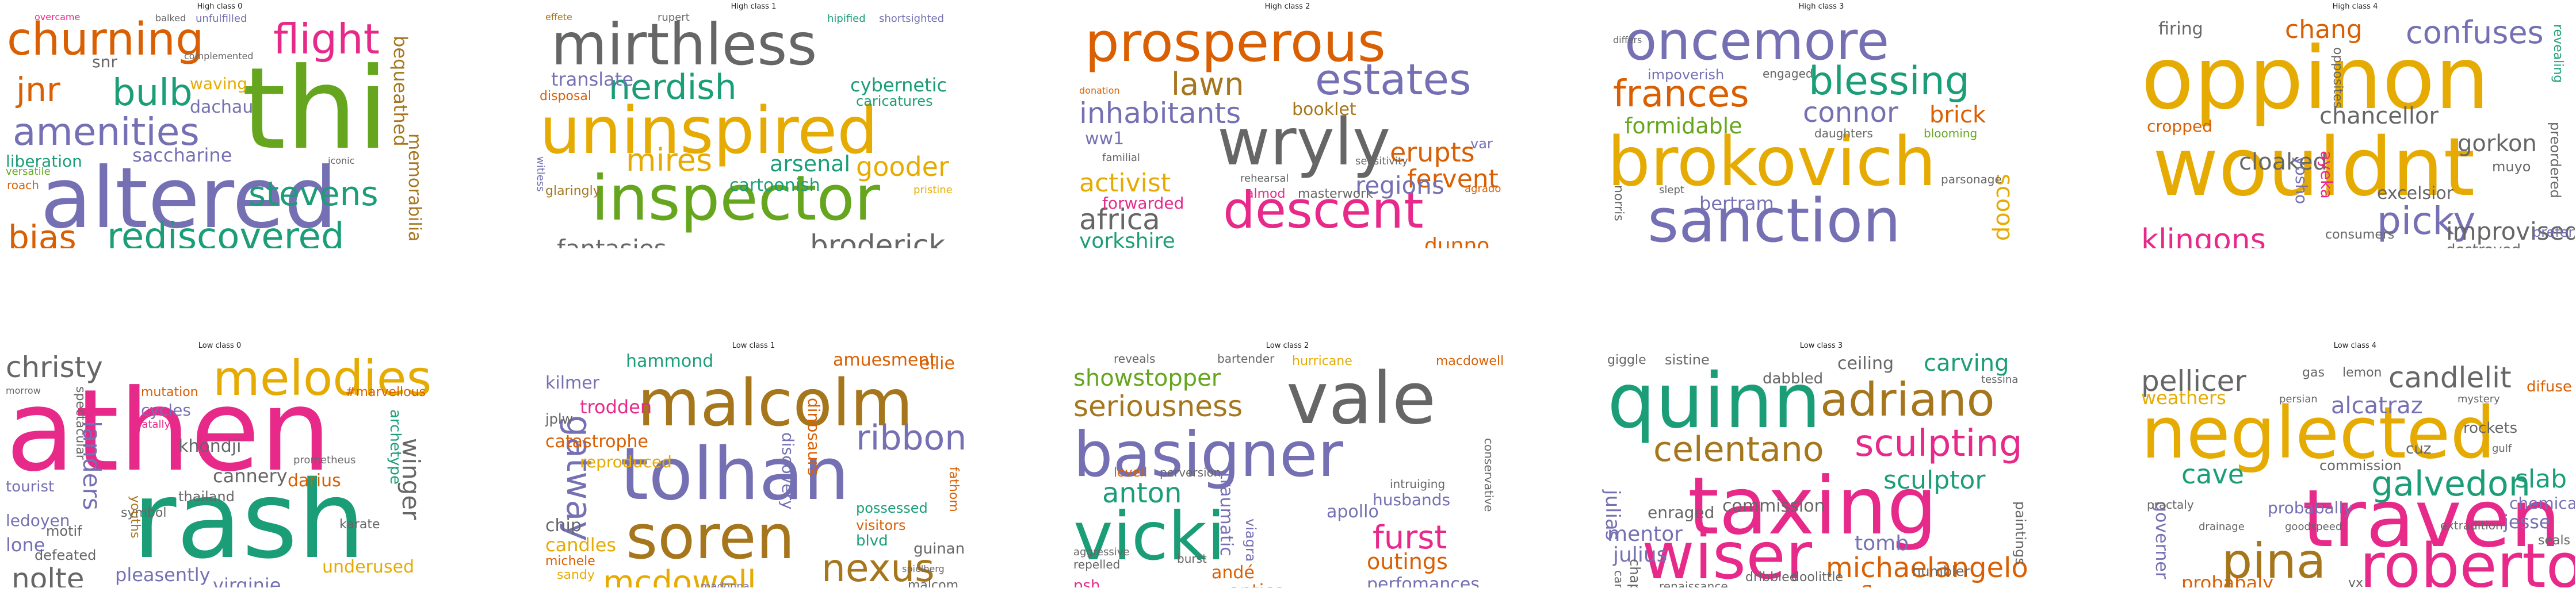  I want to click on panel-title: High class 1, so click(754, 6).